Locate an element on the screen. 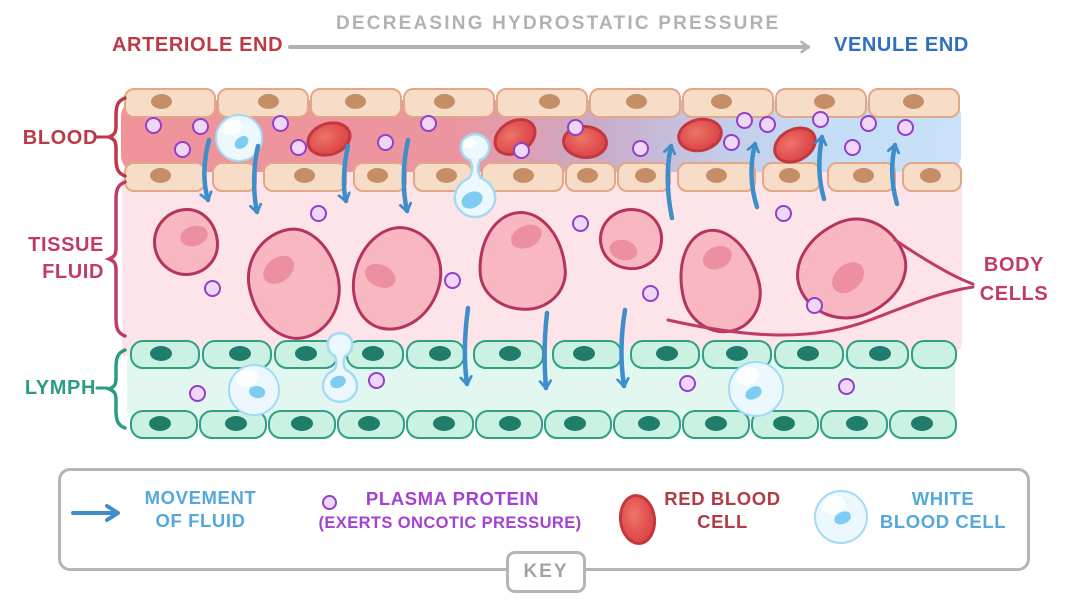 This screenshot has width=1088, height=608. key-movement-of-fluid-label: MOVEMENT OF FLUID is located at coordinates (200, 509).